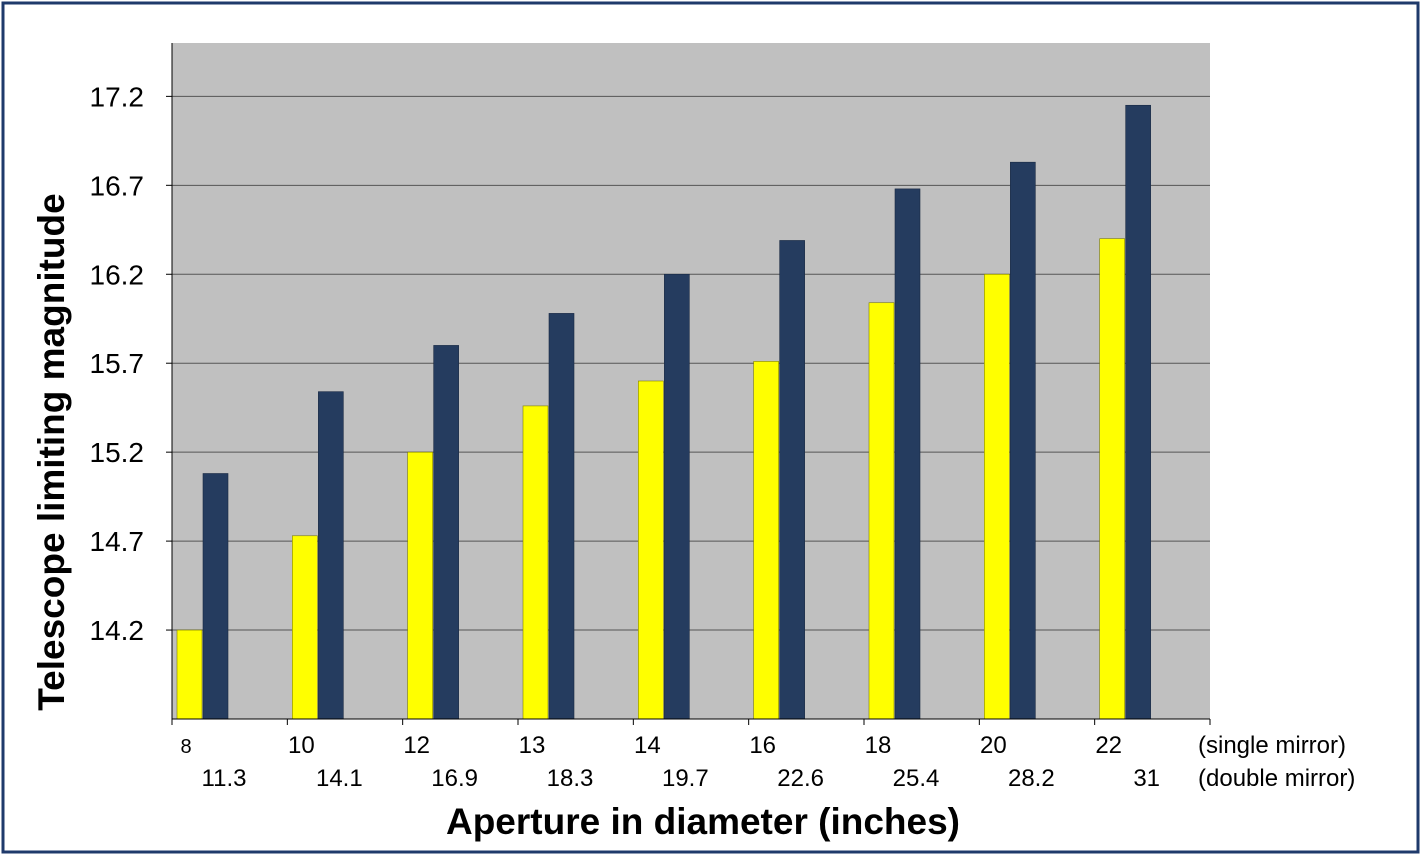 The image size is (1421, 855). What do you see at coordinates (878, 745) in the screenshot?
I see `x-tick-label-single: 18` at bounding box center [878, 745].